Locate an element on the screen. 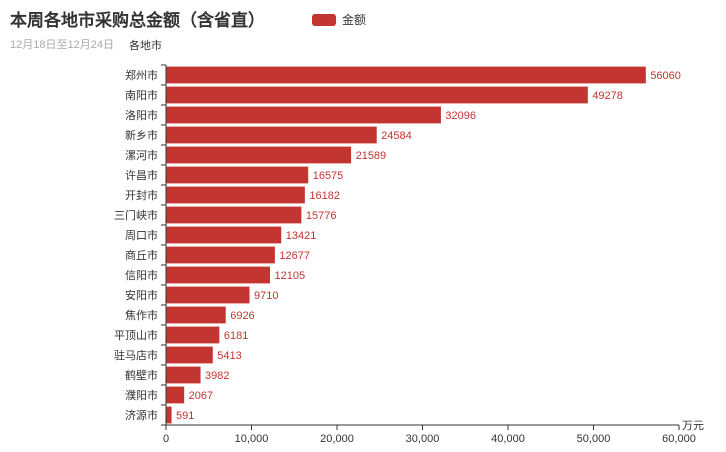 The image size is (726, 452). data-label: 5413 is located at coordinates (229, 356).